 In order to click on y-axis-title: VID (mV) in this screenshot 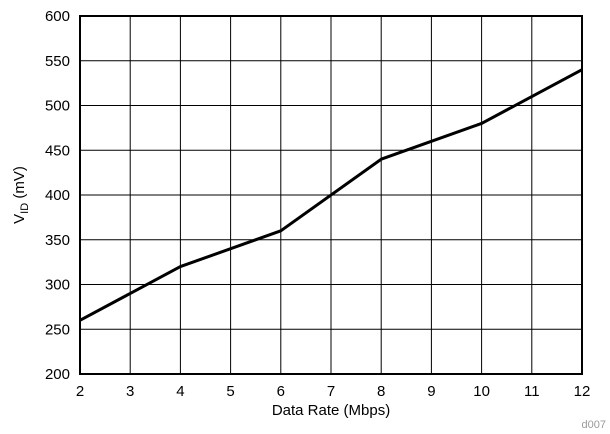, I will do `click(21, 195)`.